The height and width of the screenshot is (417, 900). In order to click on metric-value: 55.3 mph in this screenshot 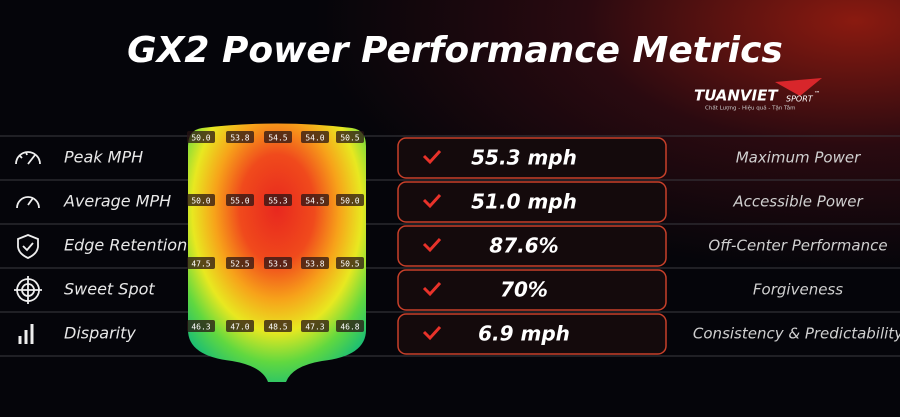, I will do `click(524, 158)`.